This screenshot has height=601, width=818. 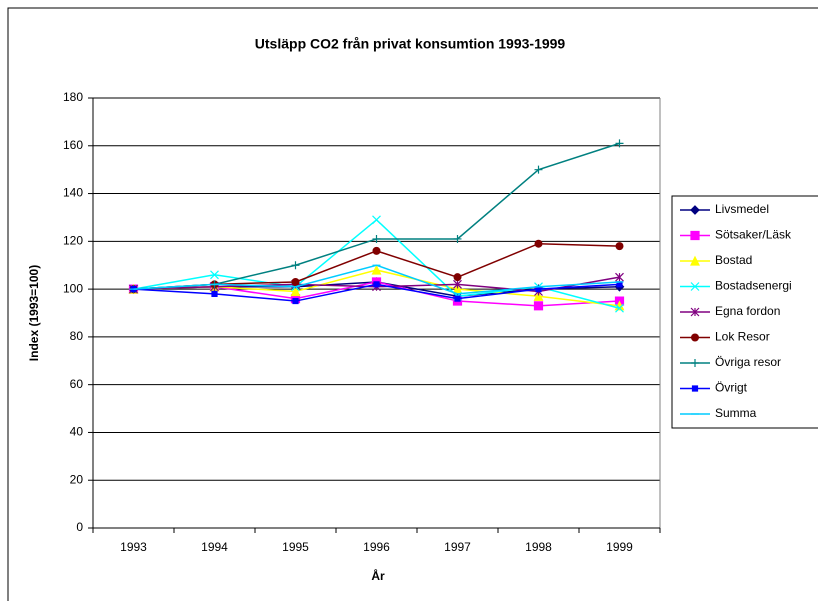 I want to click on y-tick-label: 180, so click(x=73, y=97).